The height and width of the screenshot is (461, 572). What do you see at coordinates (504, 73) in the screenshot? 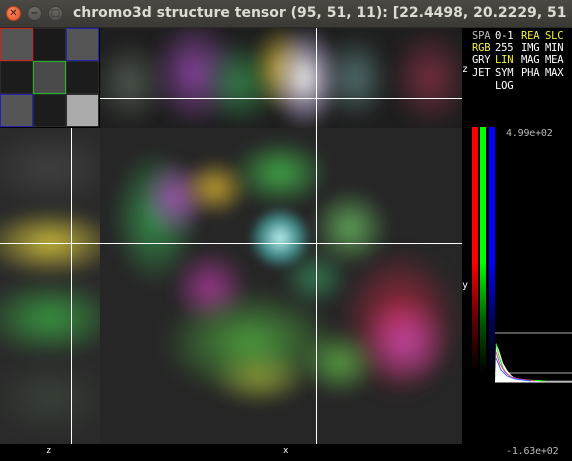
I see `option-sym: SYM` at bounding box center [504, 73].